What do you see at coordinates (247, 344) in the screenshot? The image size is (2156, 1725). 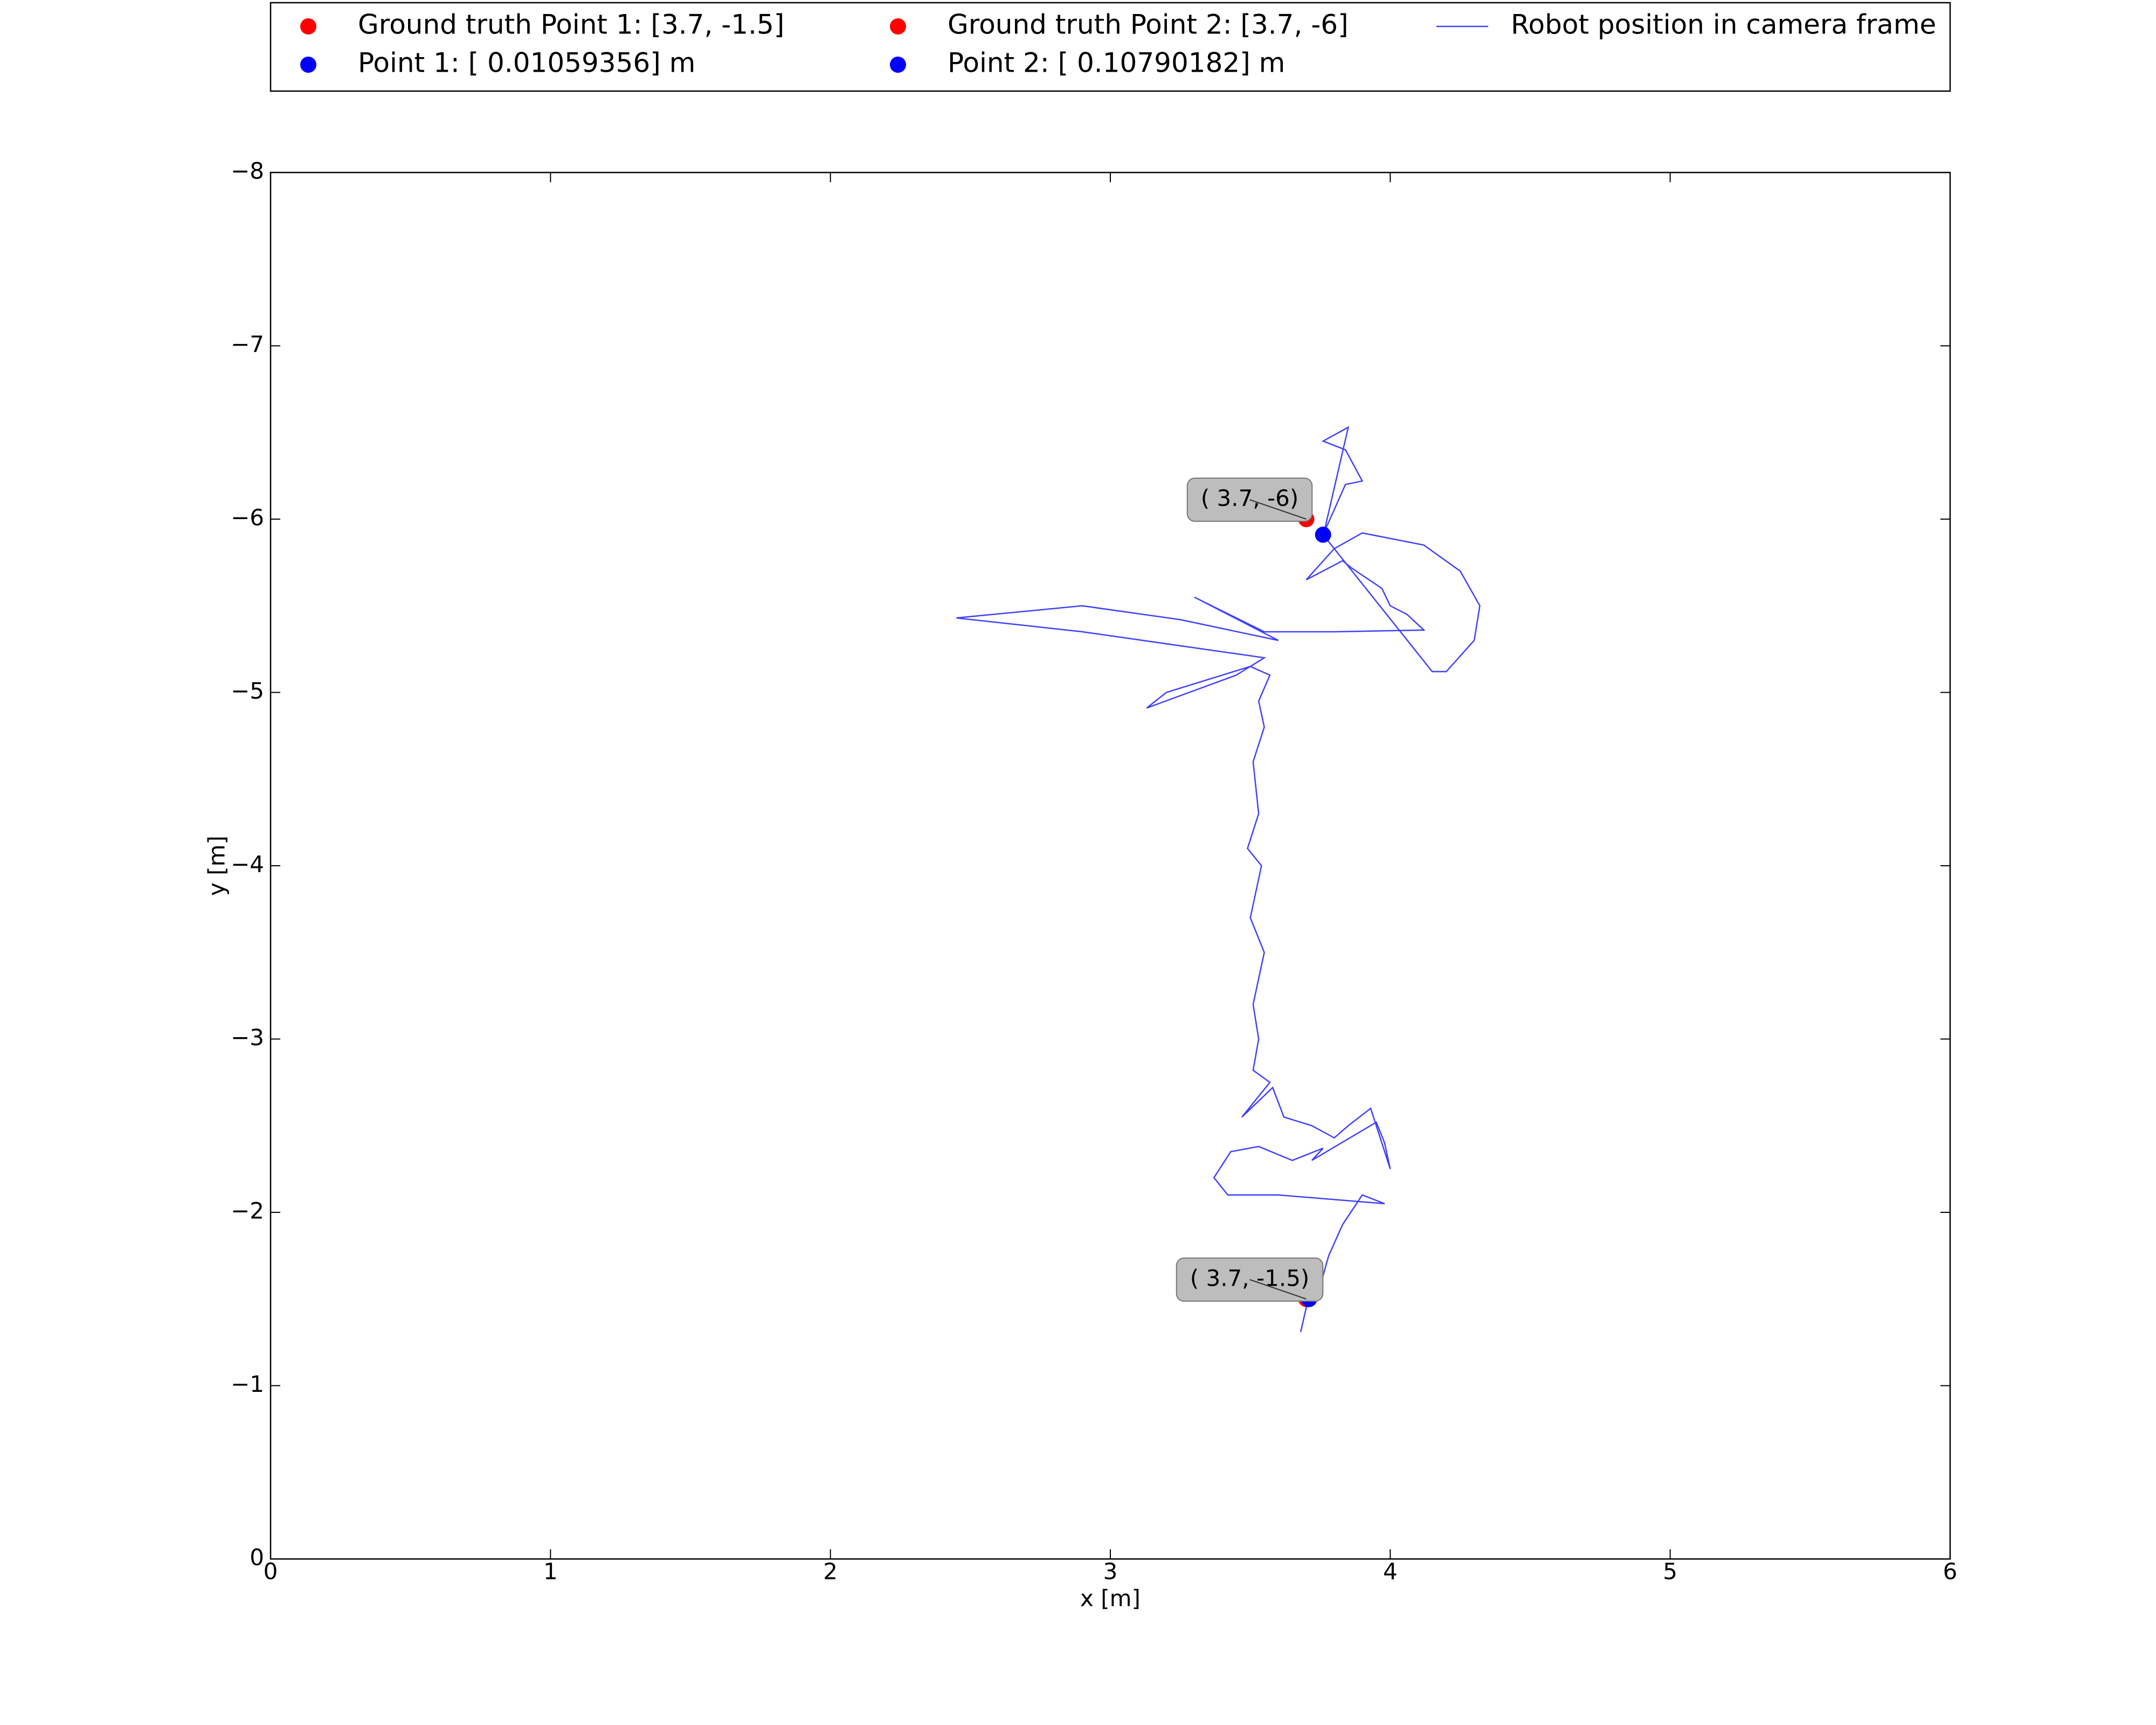 I see `y-tick-label: −7` at bounding box center [247, 344].